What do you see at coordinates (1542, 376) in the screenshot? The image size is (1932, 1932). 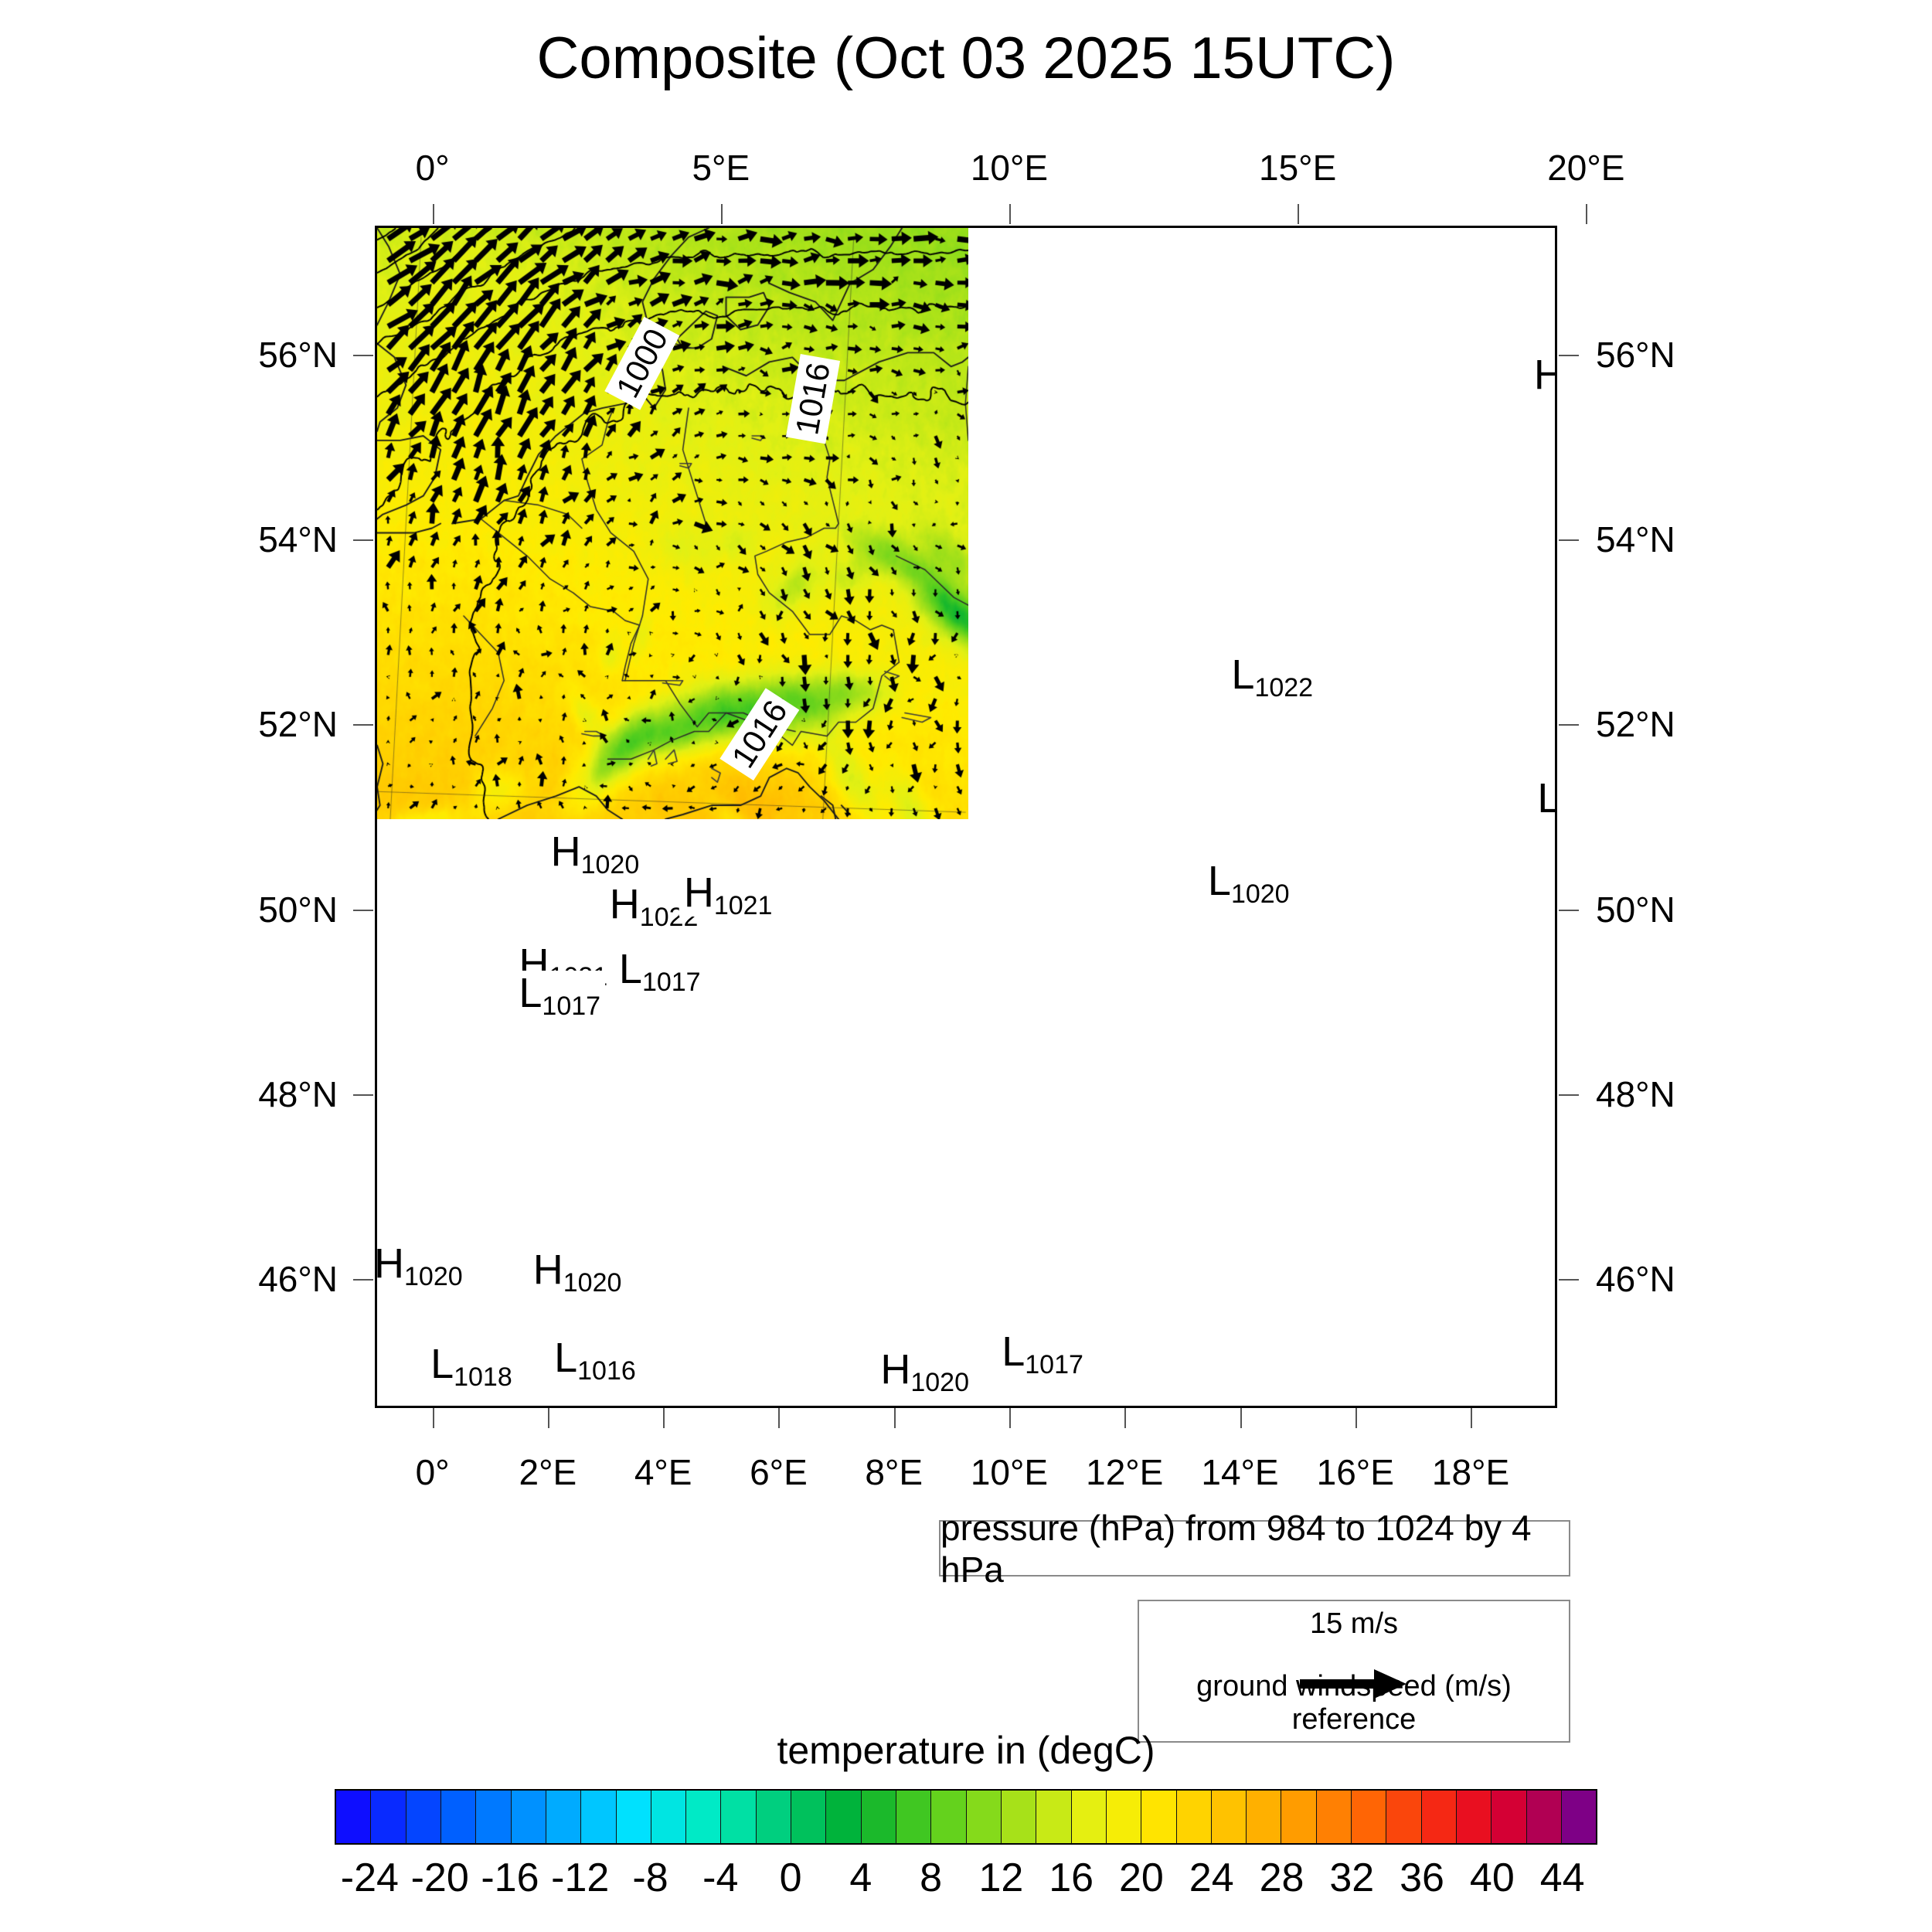 I see `pressure-marker-h-9: H` at bounding box center [1542, 376].